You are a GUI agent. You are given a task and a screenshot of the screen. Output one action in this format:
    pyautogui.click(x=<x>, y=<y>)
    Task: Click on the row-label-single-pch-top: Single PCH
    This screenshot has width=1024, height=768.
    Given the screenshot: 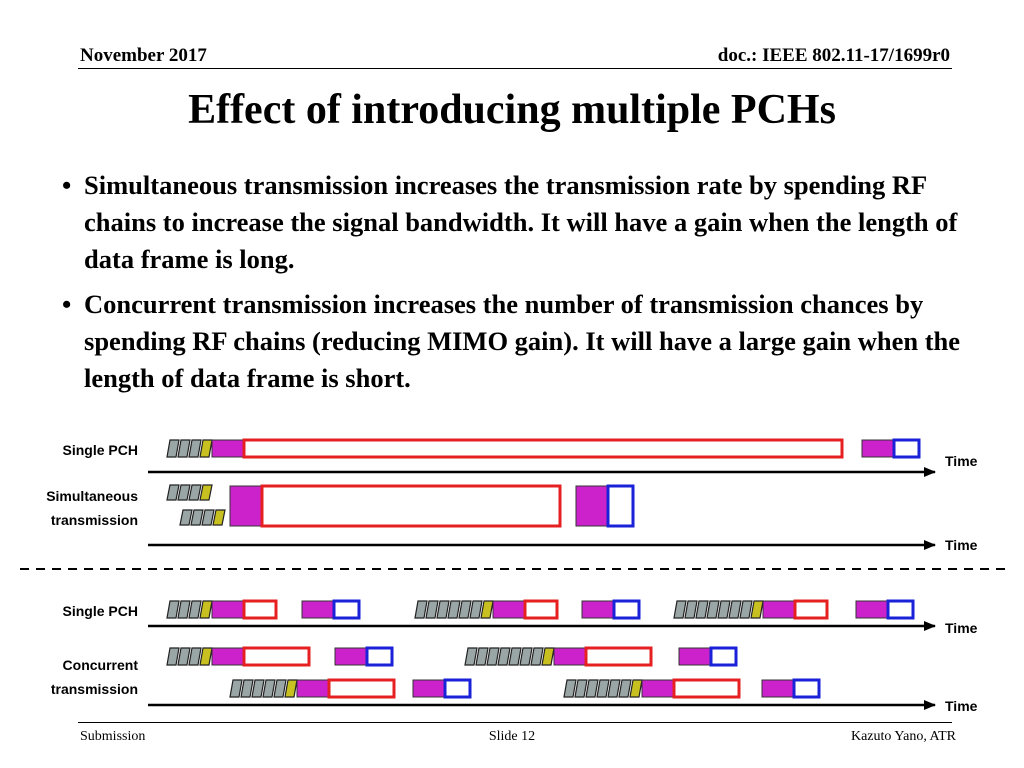 What is the action you would take?
    pyautogui.click(x=100, y=450)
    